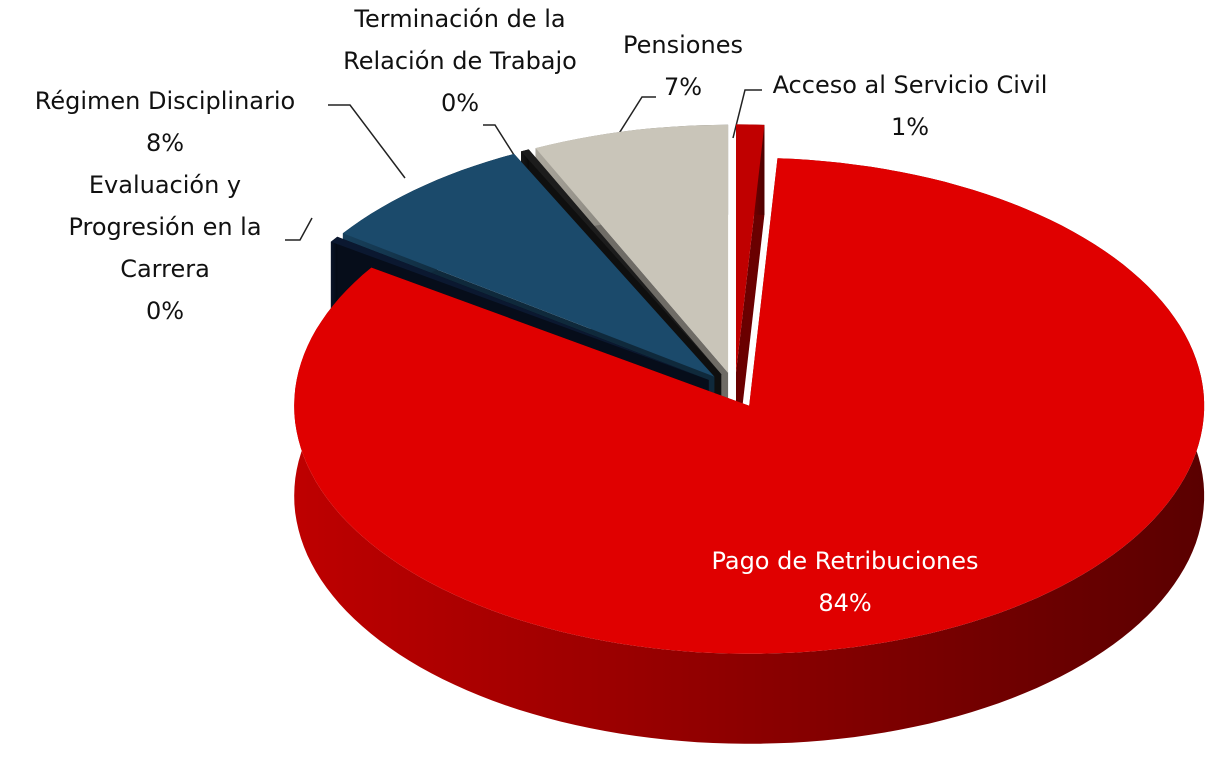  Describe the element at coordinates (460, 40) in the screenshot. I see `category-label: Terminación de la Relación de Trabajo` at that location.